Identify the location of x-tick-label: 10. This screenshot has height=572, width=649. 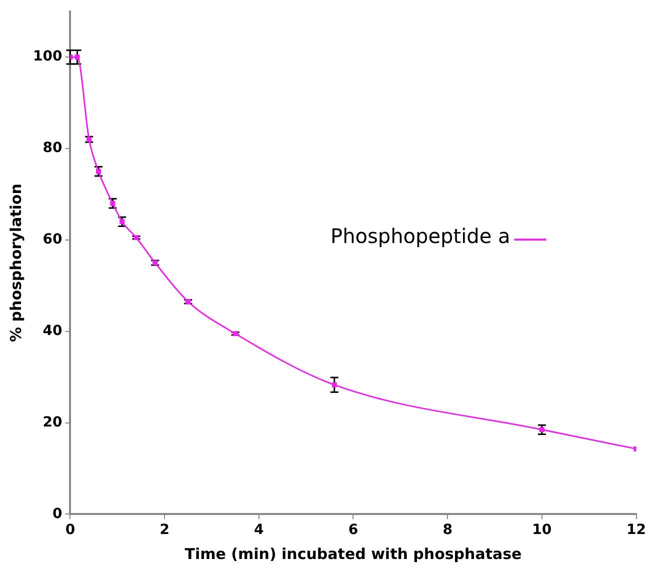
(542, 530).